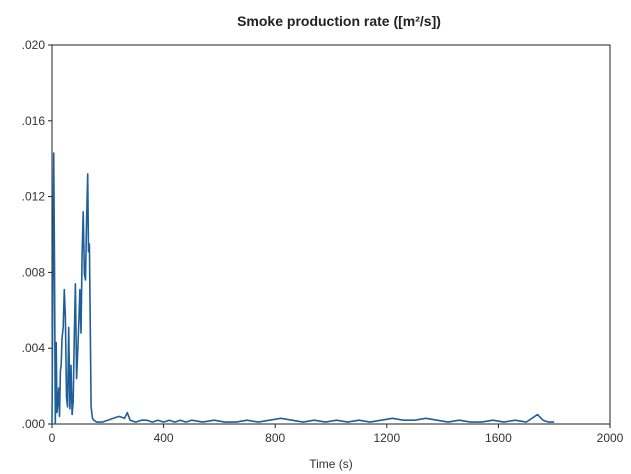 The width and height of the screenshot is (631, 474). Describe the element at coordinates (34, 121) in the screenshot. I see `y-tick-label: .016` at that location.